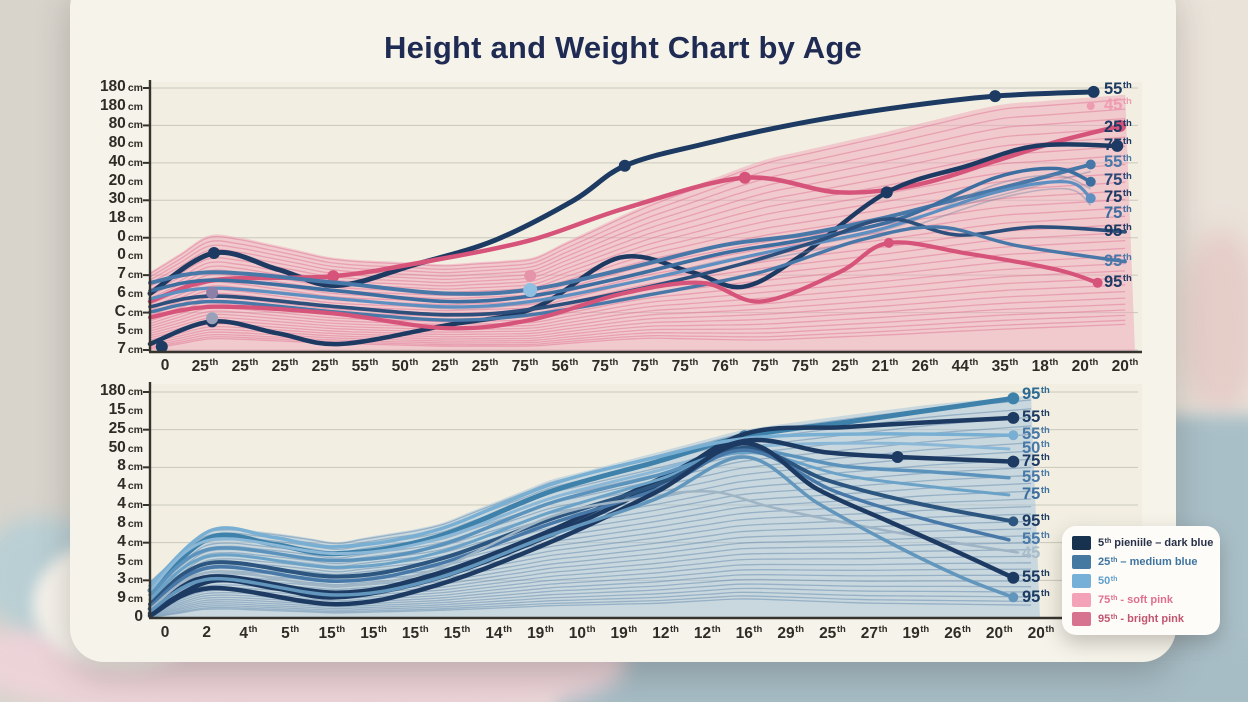 This screenshot has width=1248, height=702. I want to click on legend-label: 75th - soft pink, so click(1135, 600).